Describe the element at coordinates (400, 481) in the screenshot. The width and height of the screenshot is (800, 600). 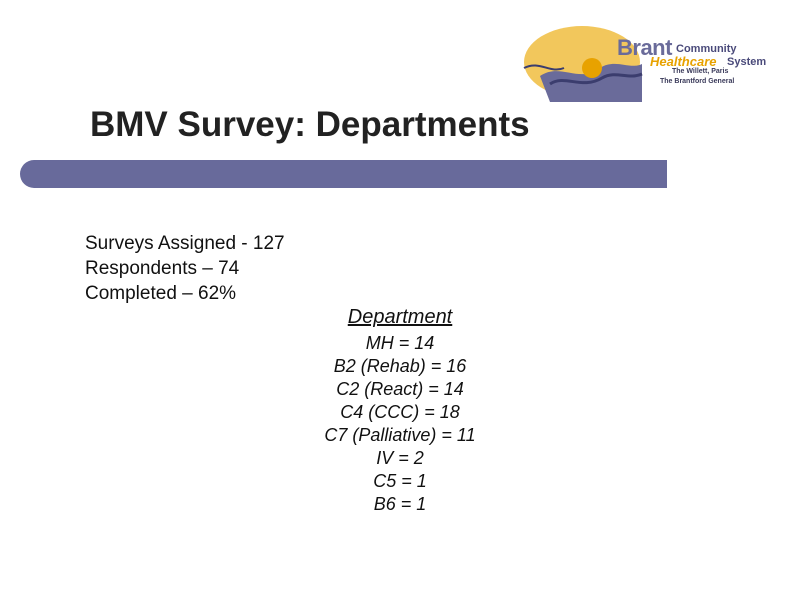
I see `department-item: C5 = 1` at that location.